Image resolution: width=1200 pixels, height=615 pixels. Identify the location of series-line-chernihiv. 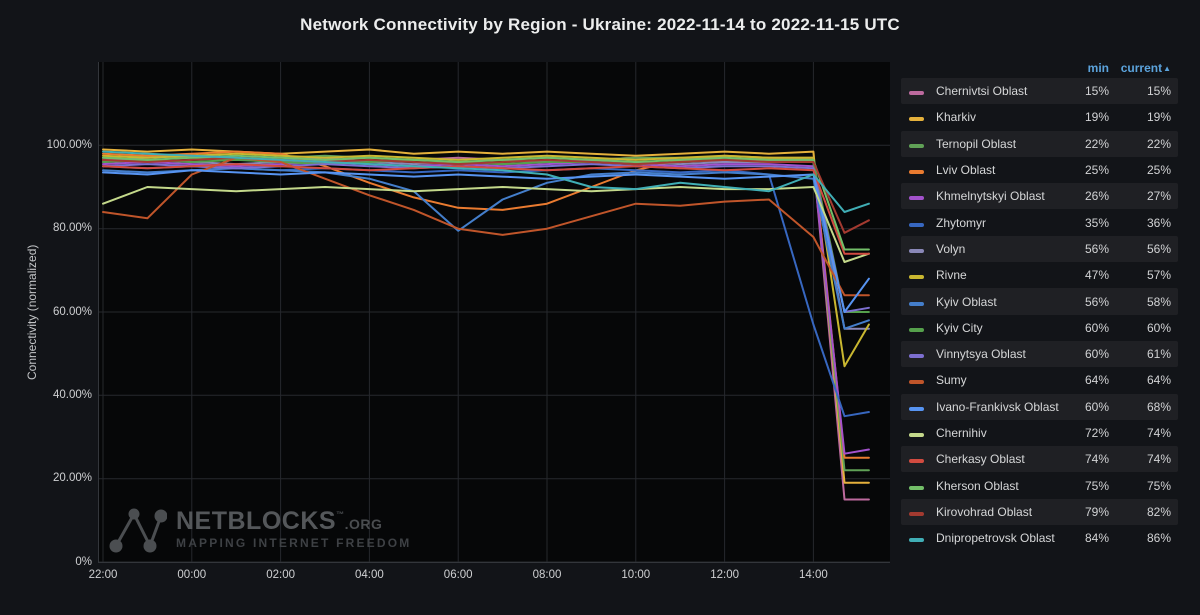
(486, 224).